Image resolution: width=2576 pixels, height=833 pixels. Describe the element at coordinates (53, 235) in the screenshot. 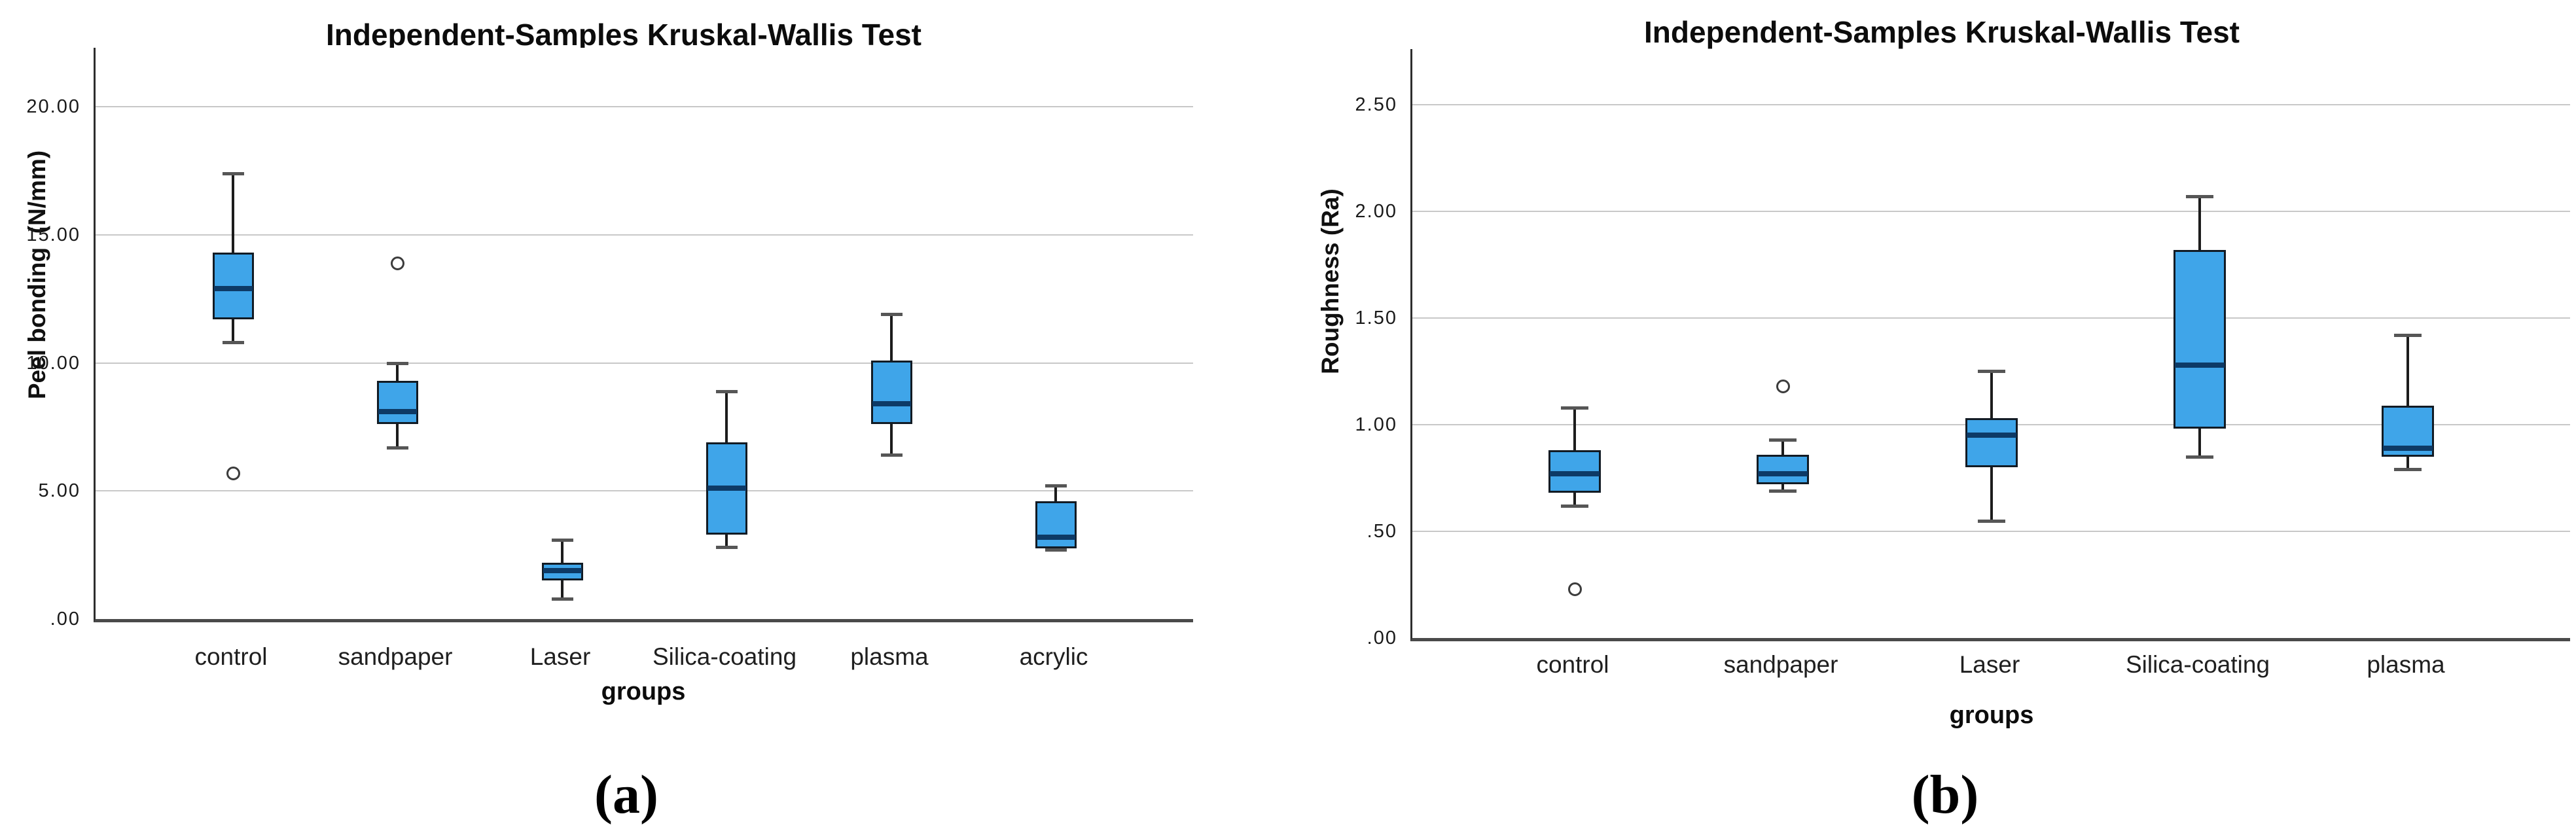

I see `y-tick-label: 15.00` at that location.